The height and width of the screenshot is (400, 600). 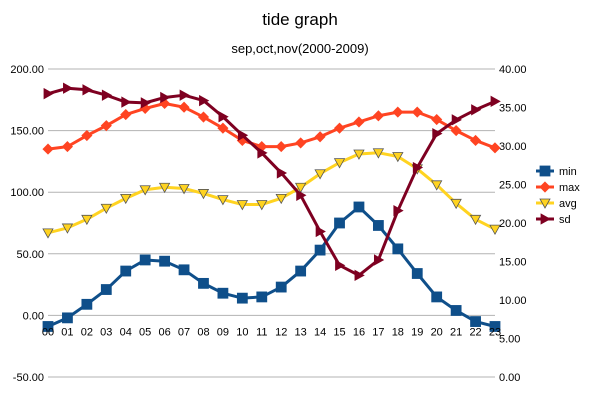 I want to click on legend-label-min: min, so click(x=568, y=172).